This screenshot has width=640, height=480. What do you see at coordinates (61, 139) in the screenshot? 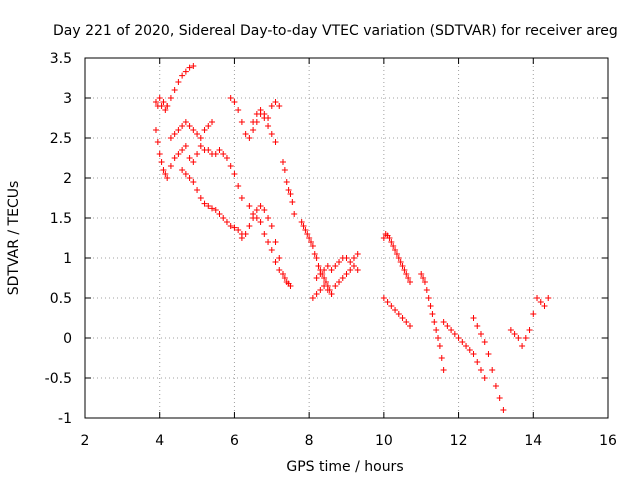
I see `y-tick-label: 2.5` at bounding box center [61, 139].